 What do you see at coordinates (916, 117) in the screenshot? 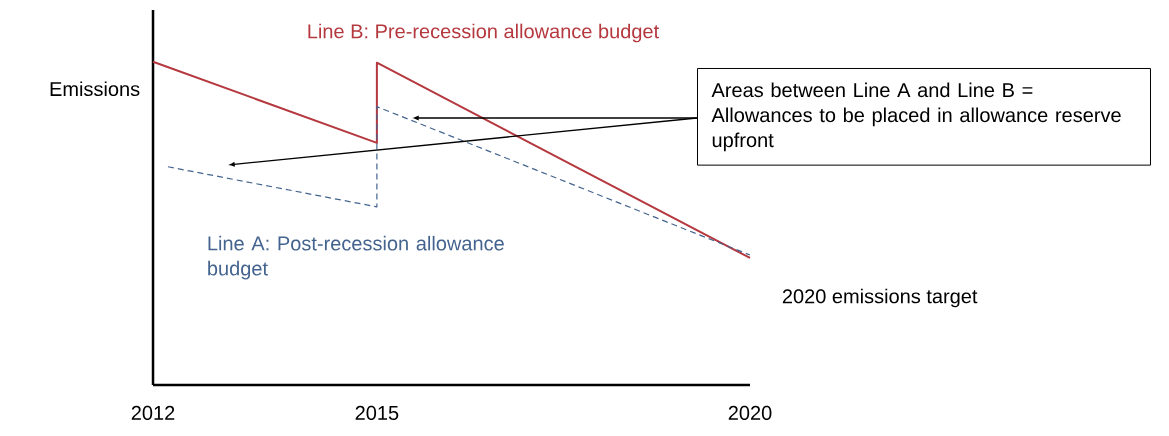
I see `annotation: Areas between Line A and Line B = Allowances to be placed in allowance reserve upfront` at bounding box center [916, 117].